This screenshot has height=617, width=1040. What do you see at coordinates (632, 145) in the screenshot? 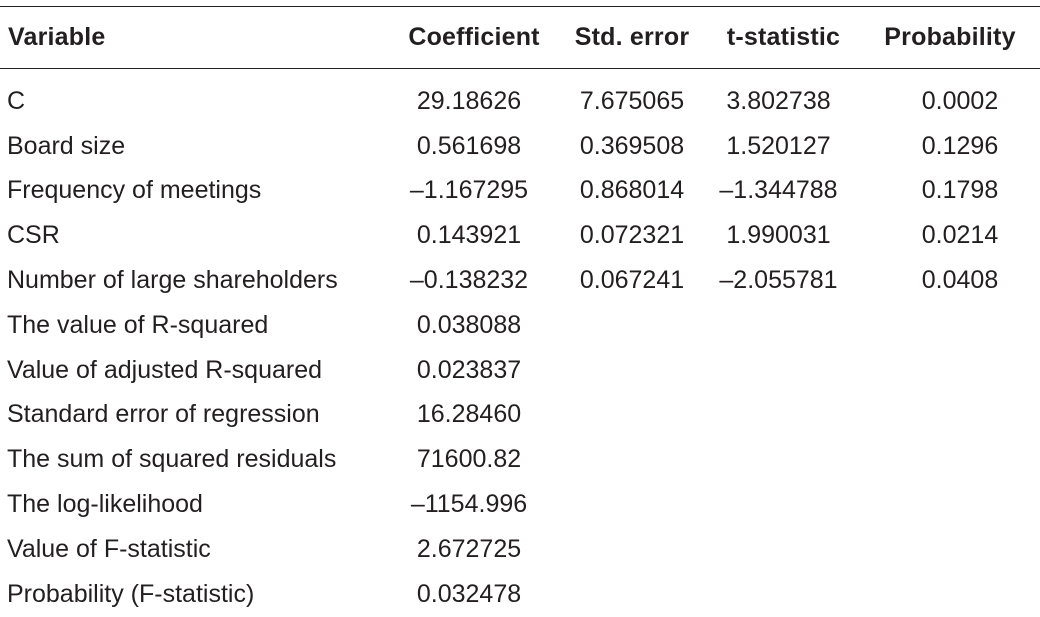
I see `cell-std-error: 0.369508` at bounding box center [632, 145].